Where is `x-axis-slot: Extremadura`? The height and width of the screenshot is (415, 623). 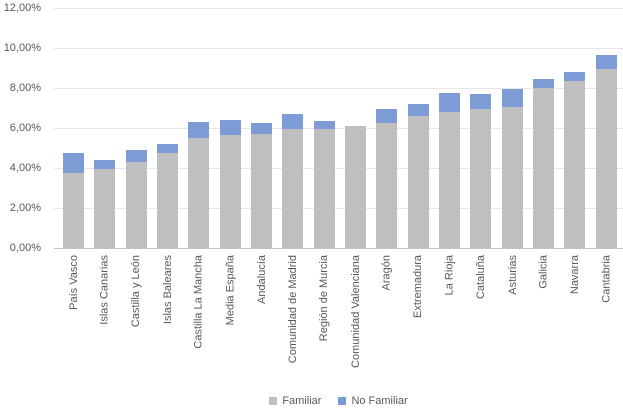
x-axis-slot: Extremadura is located at coordinates (418, 324).